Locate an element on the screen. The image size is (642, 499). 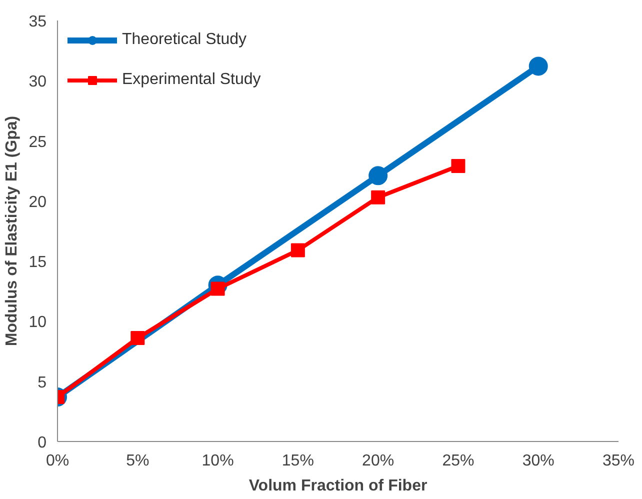
x-tick-label: 30% is located at coordinates (538, 461).